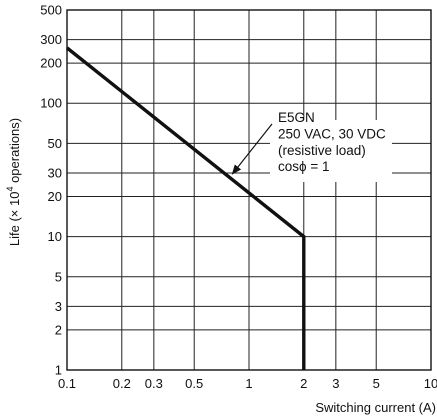 Image resolution: width=437 pixels, height=418 pixels. What do you see at coordinates (322, 150) in the screenshot?
I see `annotation-line: (resistive load)` at bounding box center [322, 150].